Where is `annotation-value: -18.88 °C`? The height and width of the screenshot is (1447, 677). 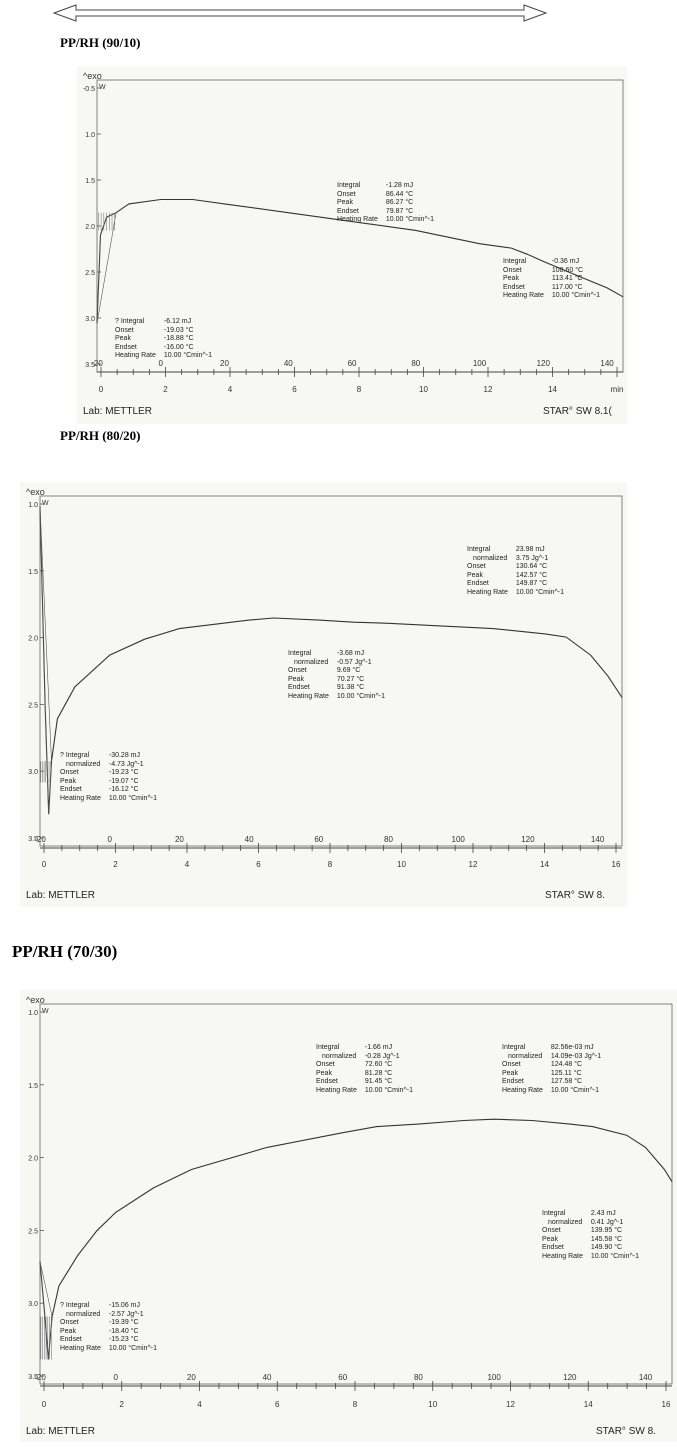
annotation-value: -18.88 °C is located at coordinates (178, 339).